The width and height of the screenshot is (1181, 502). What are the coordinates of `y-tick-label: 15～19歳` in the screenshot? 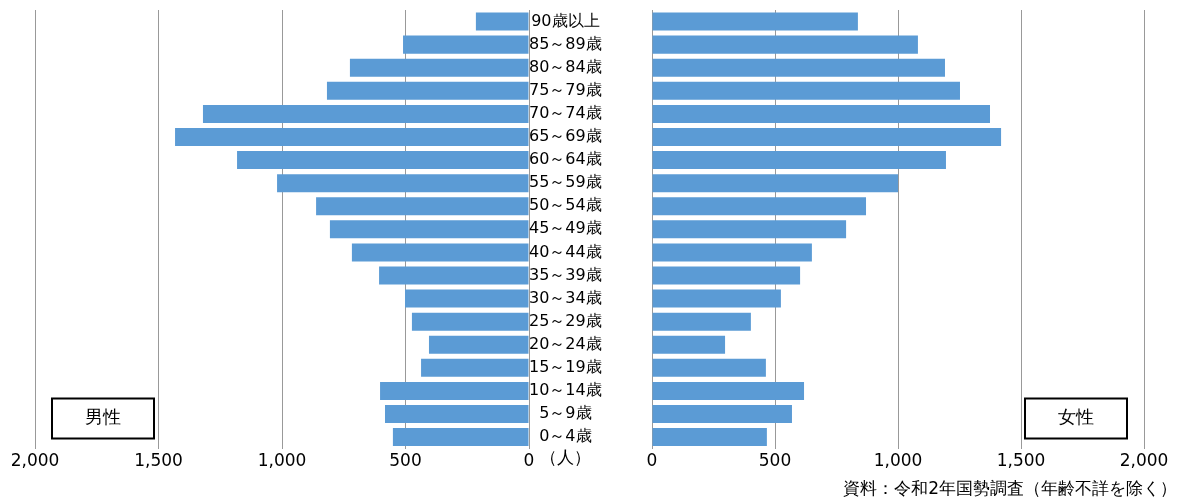 It's located at (565, 366).